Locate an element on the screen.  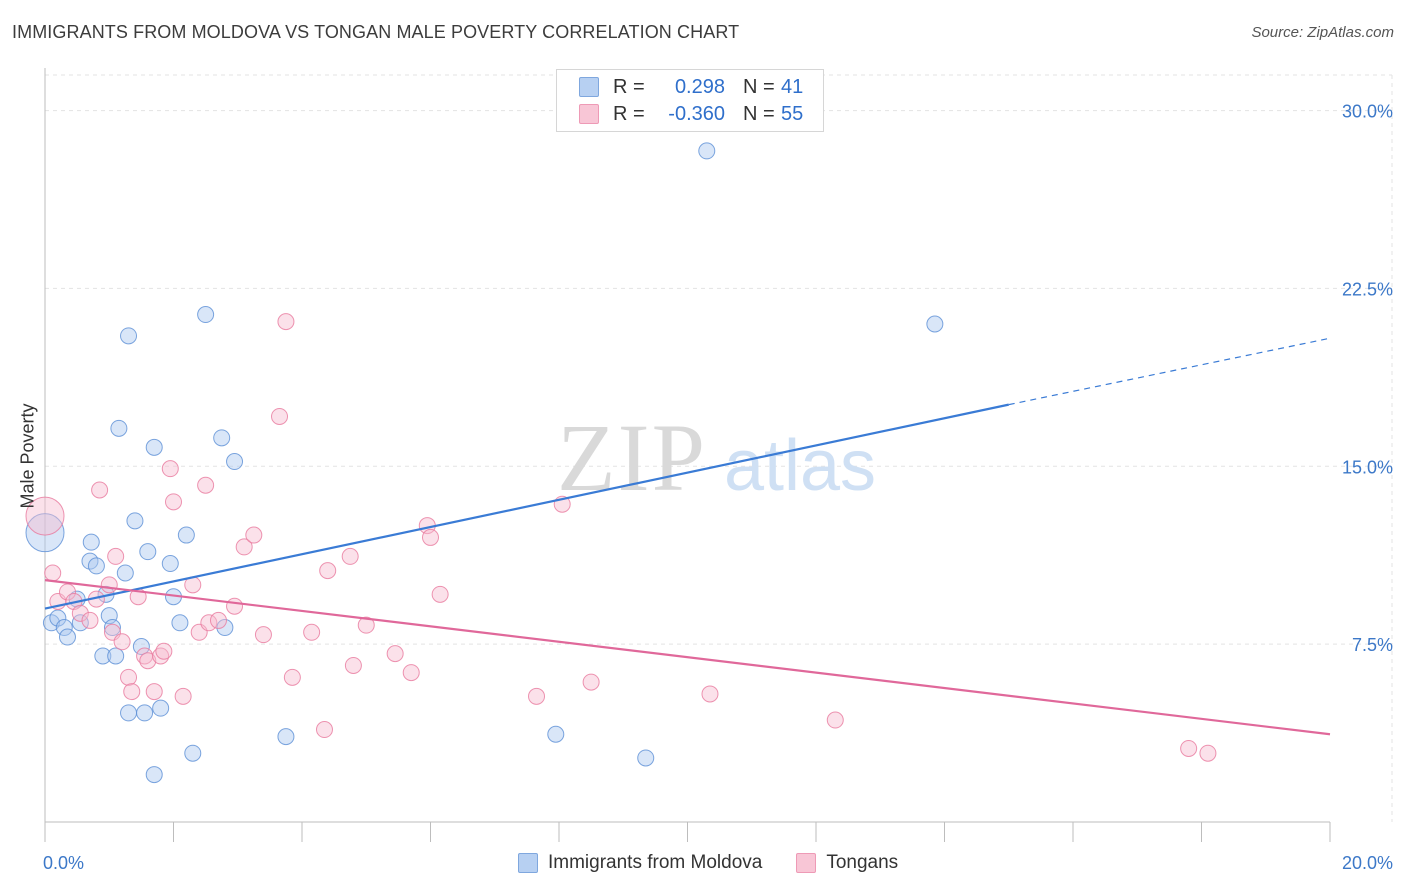
legend-r-value: 0.298 is located at coordinates (699, 86).